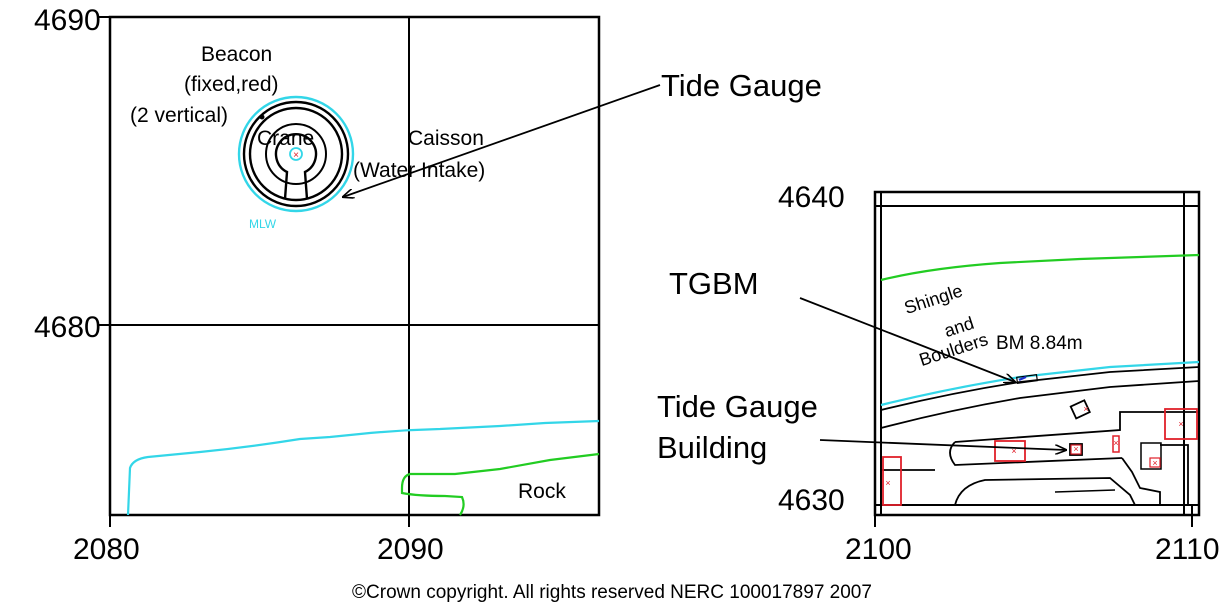 This screenshot has width=1224, height=608. What do you see at coordinates (878, 549) in the screenshot?
I see `x-tick-2100: 2100` at bounding box center [878, 549].